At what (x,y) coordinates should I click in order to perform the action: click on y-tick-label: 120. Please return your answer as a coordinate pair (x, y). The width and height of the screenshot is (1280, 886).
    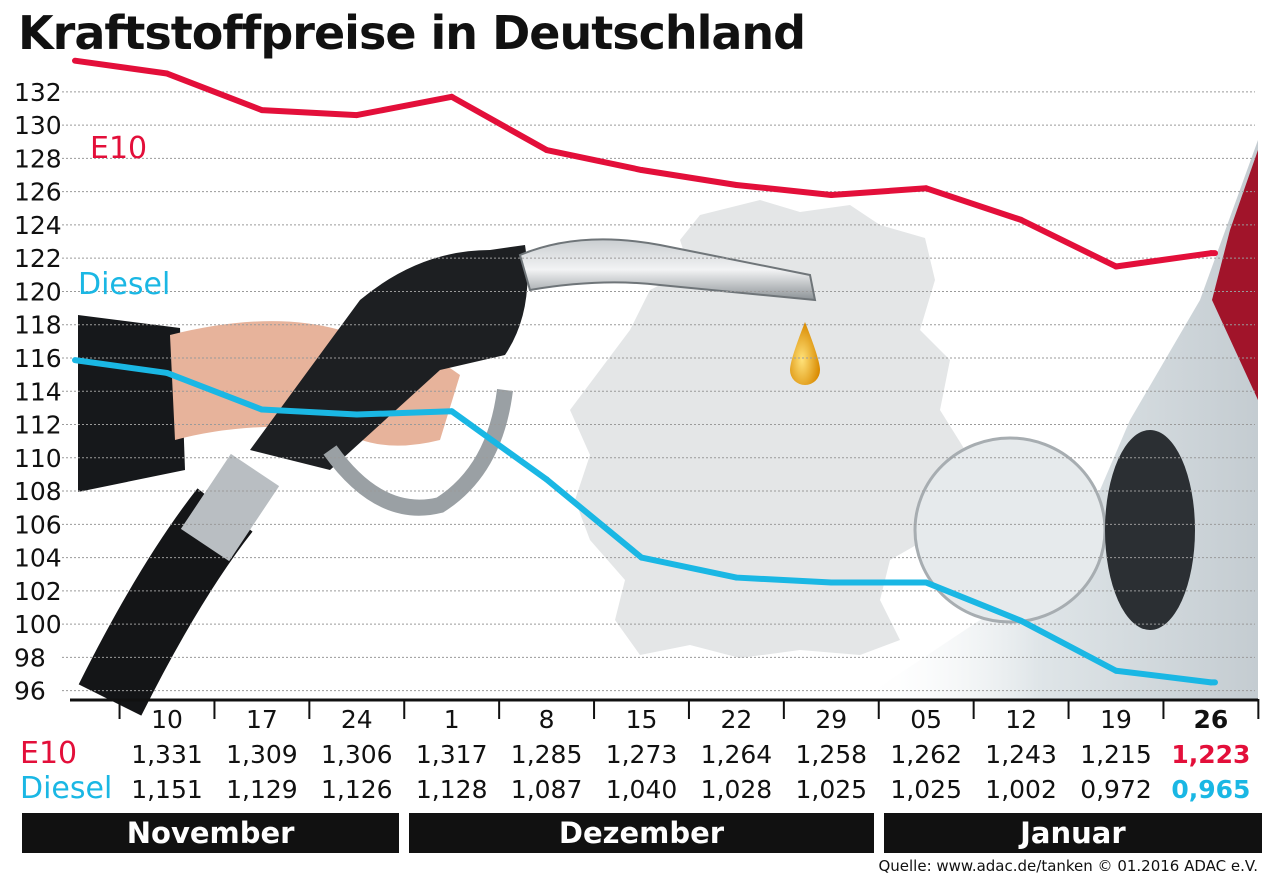
    Looking at the image, I should click on (38, 291).